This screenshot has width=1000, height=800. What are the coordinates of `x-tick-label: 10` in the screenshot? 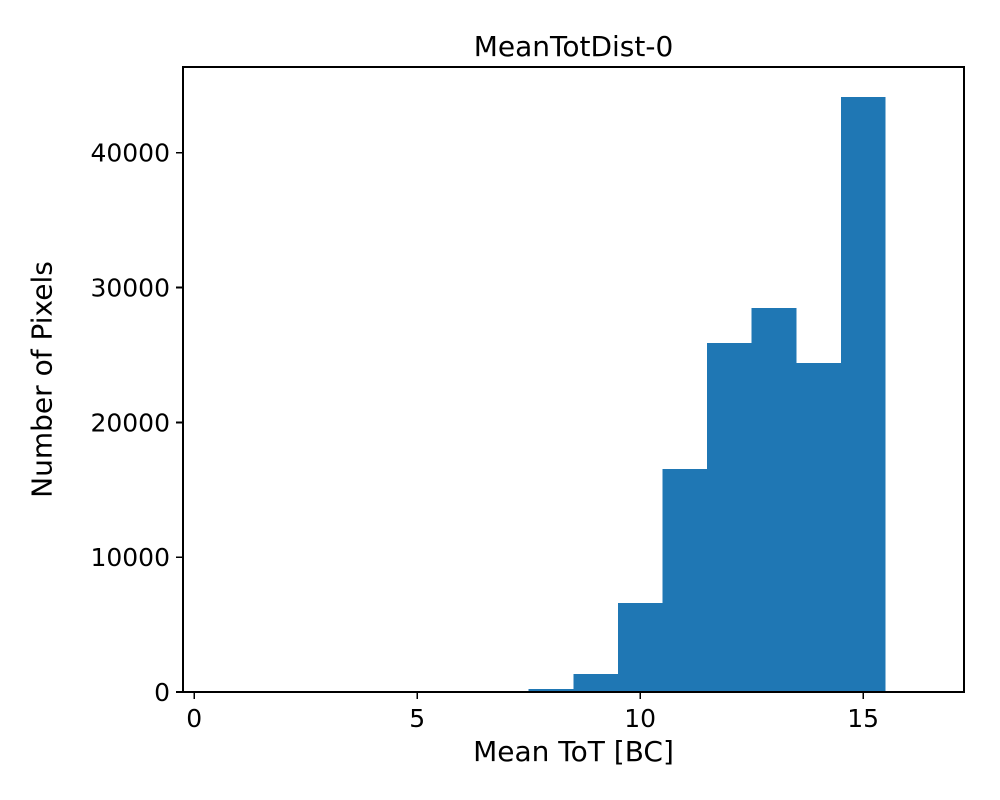 It's located at (640, 718).